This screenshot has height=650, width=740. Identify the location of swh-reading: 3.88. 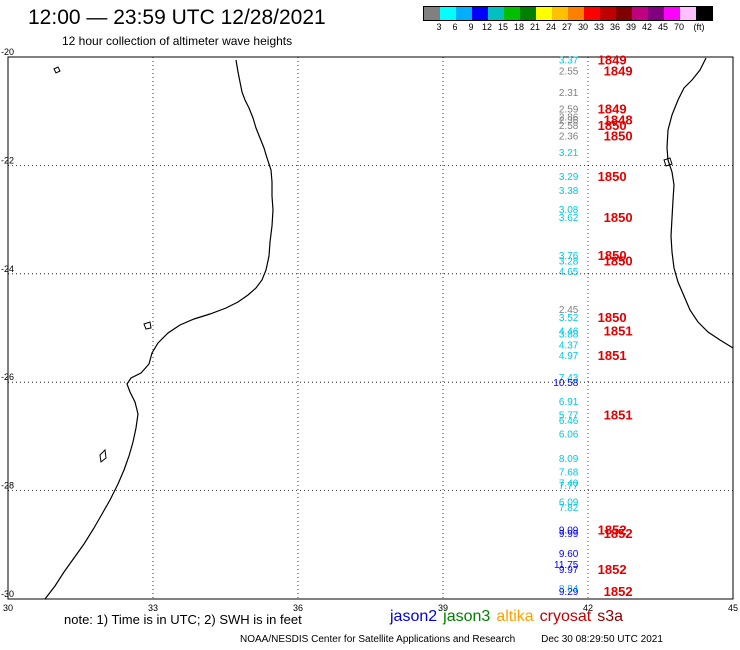
(569, 334).